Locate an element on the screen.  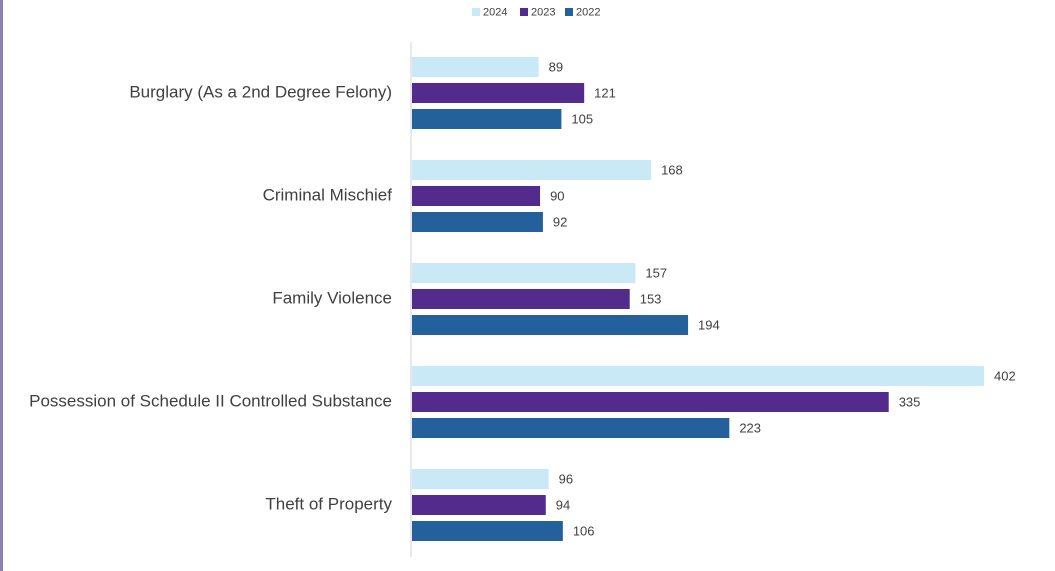
data-label: 335 is located at coordinates (910, 401).